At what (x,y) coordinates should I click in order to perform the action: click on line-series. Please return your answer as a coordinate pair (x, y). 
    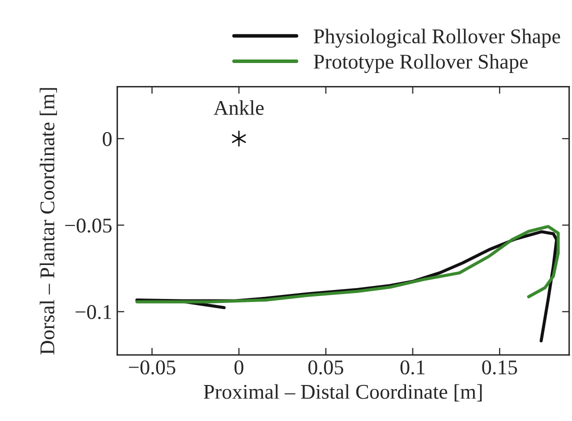
    Looking at the image, I should click on (347, 264).